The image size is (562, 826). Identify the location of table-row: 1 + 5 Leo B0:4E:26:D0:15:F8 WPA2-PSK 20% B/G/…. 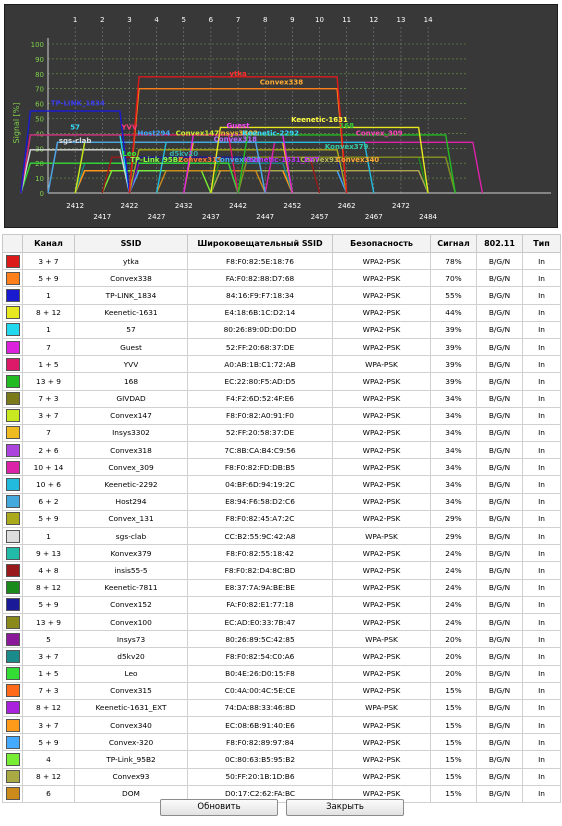
(281, 673).